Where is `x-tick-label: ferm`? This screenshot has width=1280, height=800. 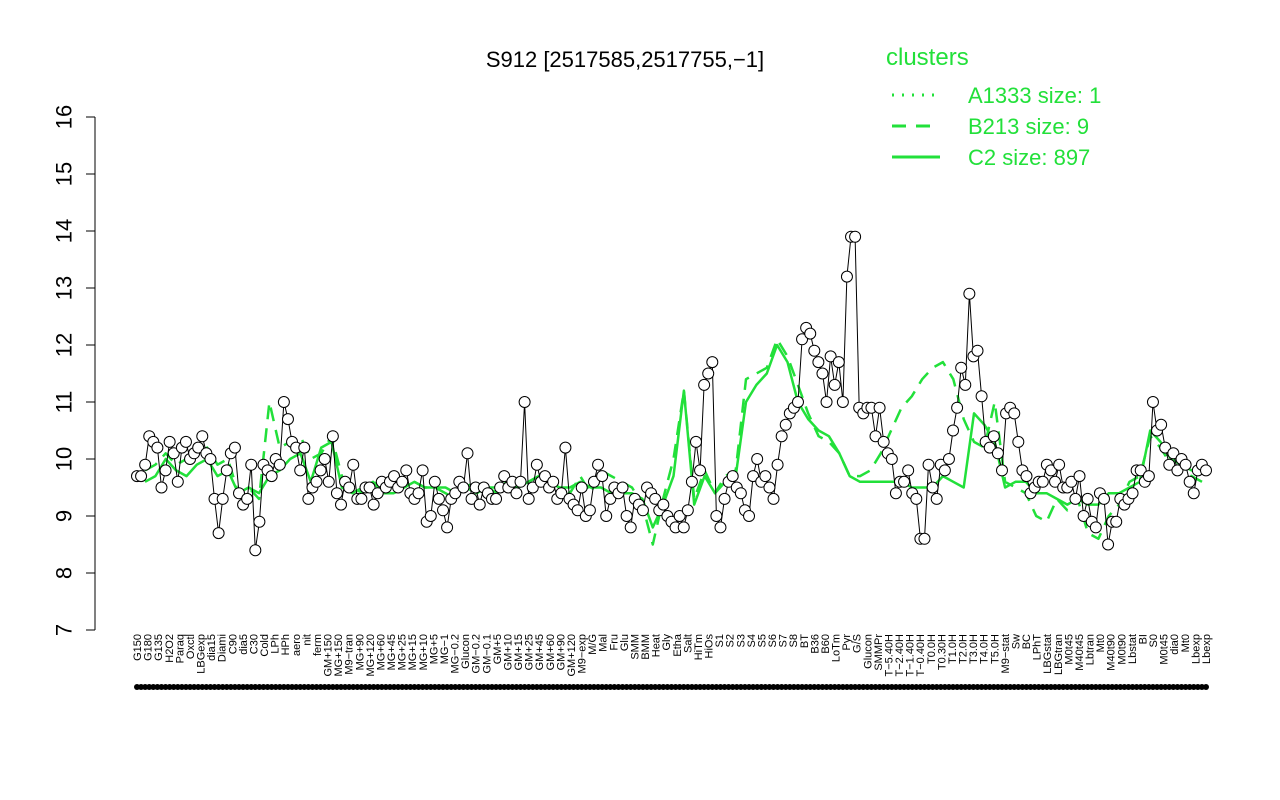
x-tick-label: ferm is located at coordinates (318, 645).